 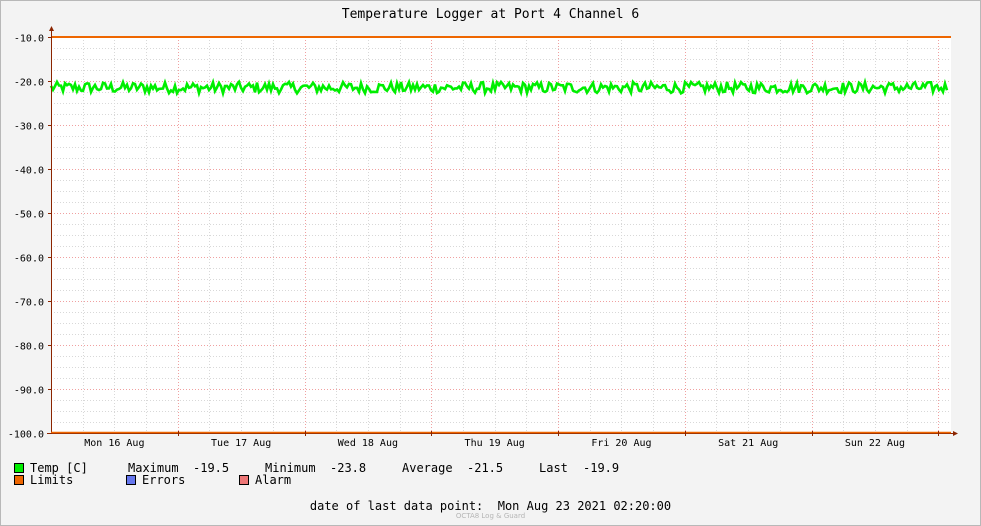 I want to click on watermark: OCTA8 Log & Guard, so click(x=490, y=516).